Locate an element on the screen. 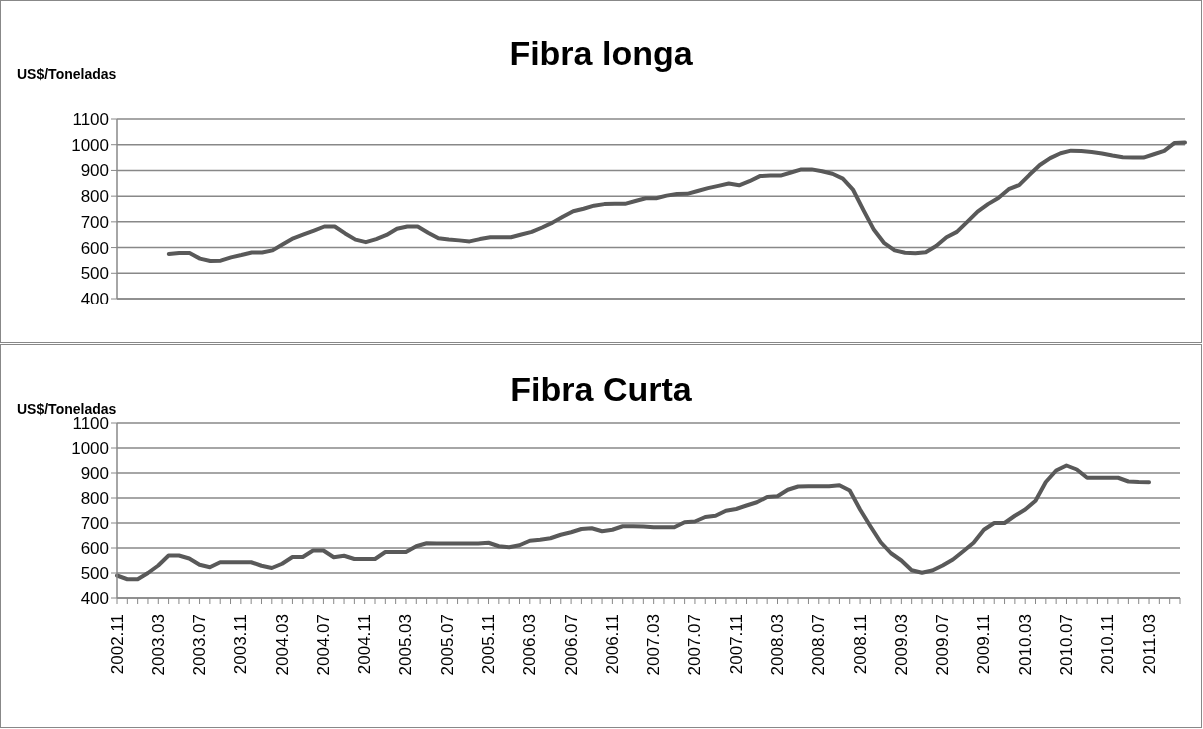 The height and width of the screenshot is (729, 1203). x-tick-label: 2006.11 is located at coordinates (612, 644).